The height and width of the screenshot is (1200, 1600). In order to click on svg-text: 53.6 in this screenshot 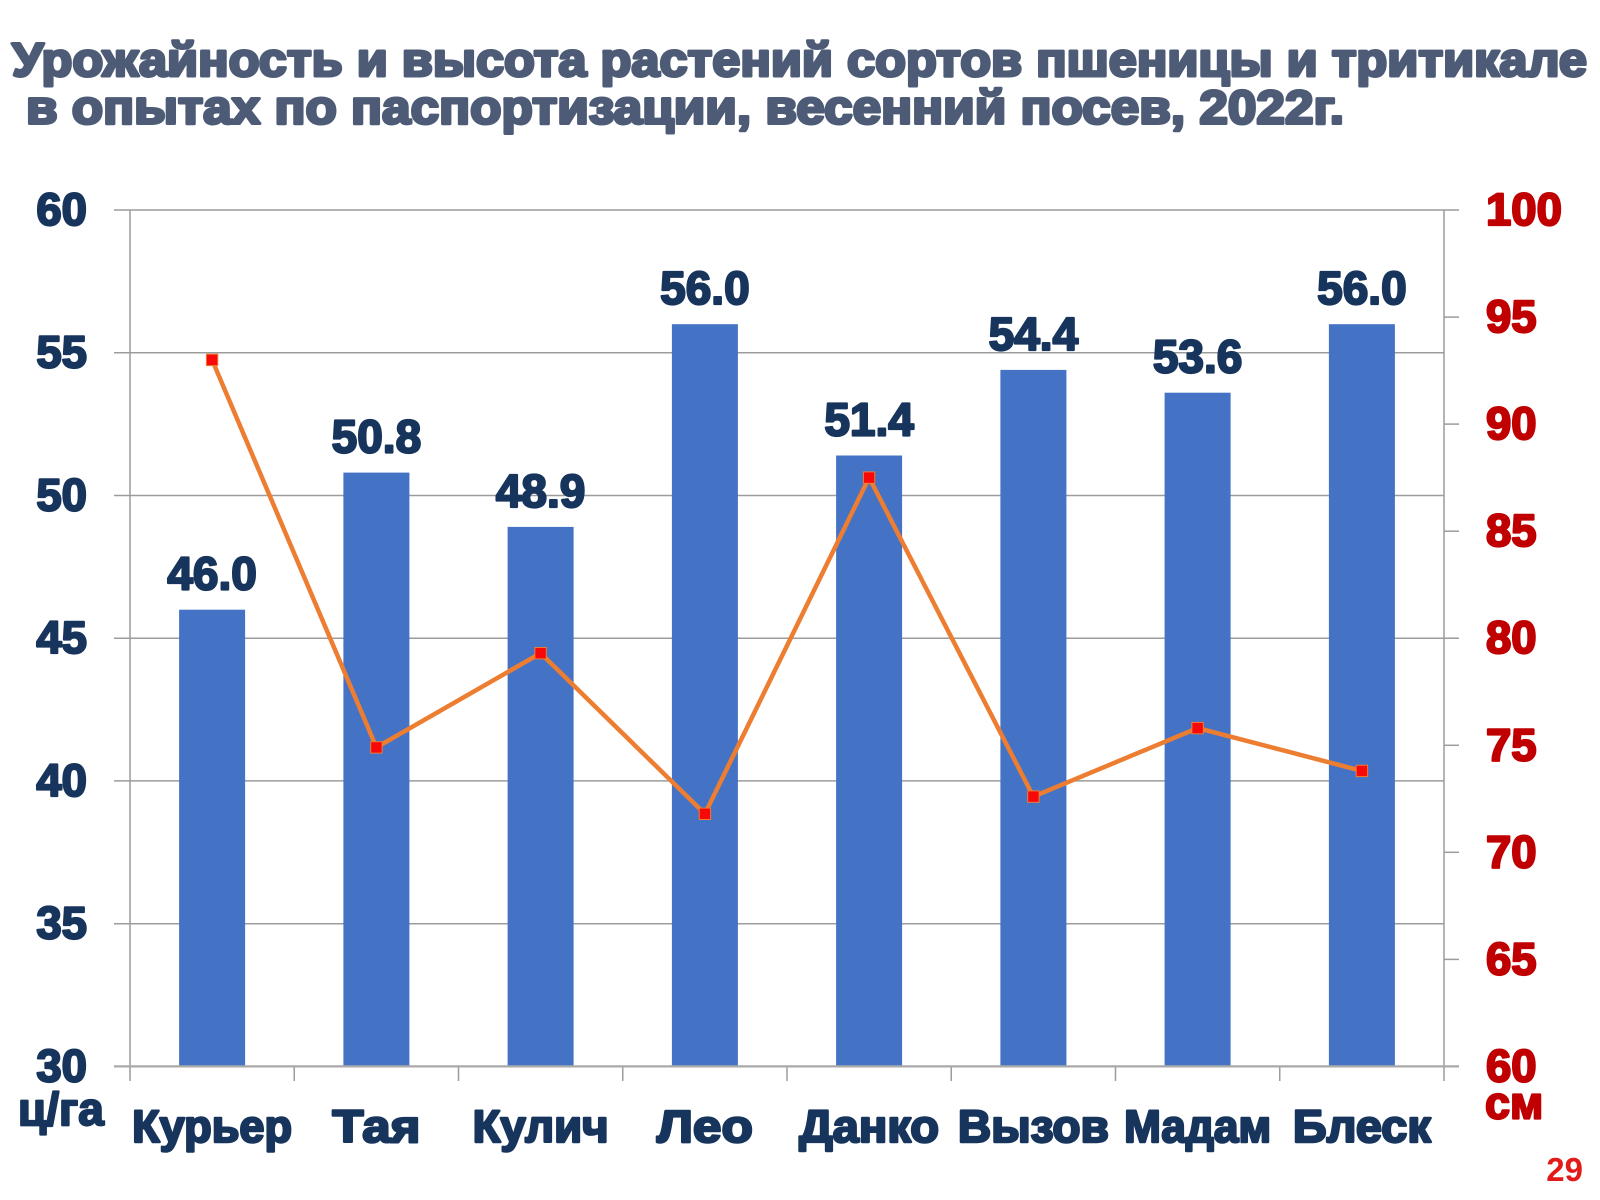, I will do `click(1198, 357)`.